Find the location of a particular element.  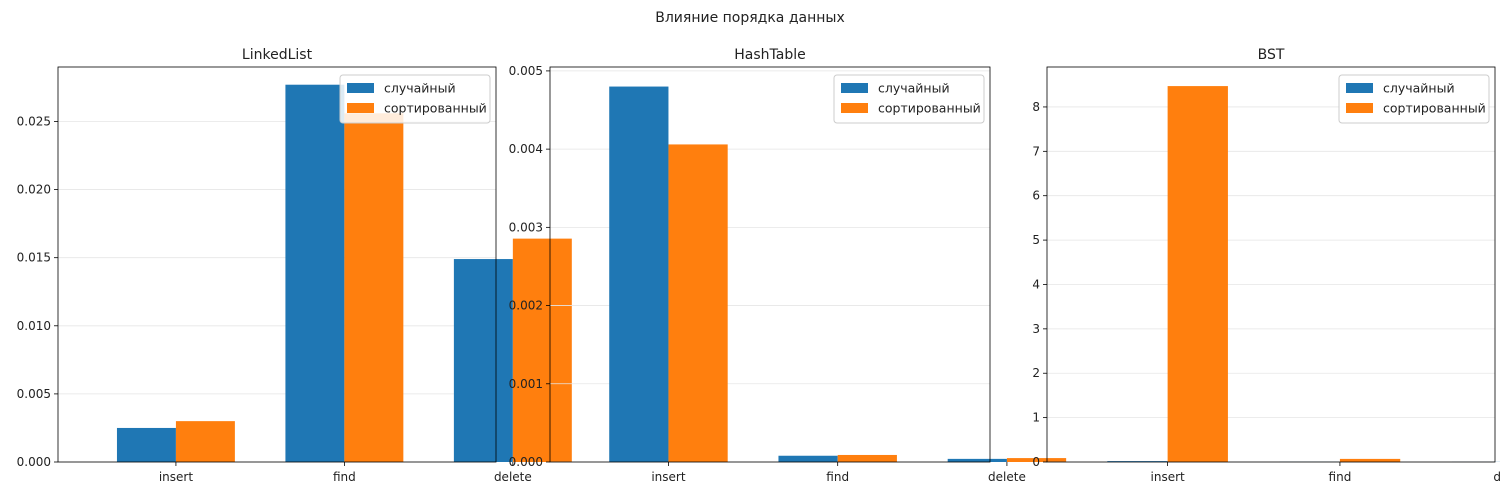

y-tick-label: 0.004 is located at coordinates (526, 149).